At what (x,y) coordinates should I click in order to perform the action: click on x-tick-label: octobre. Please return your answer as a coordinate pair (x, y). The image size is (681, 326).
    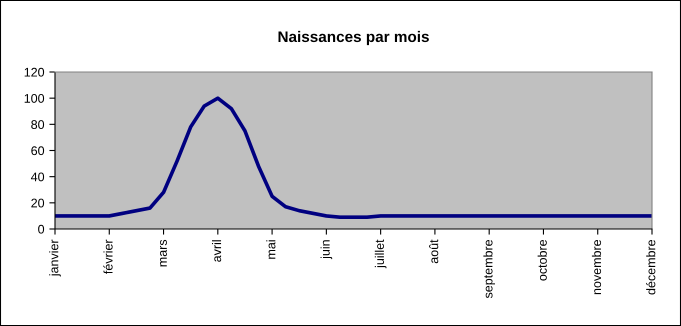
    Looking at the image, I should click on (542, 260).